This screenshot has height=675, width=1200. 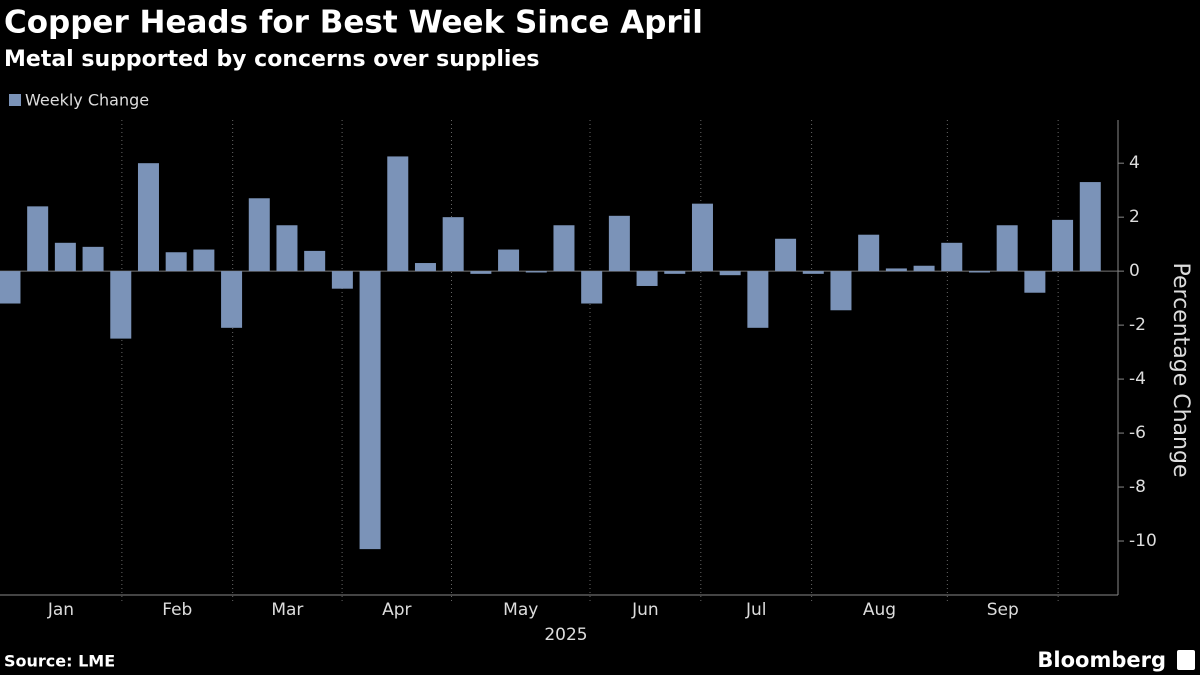 What do you see at coordinates (520, 610) in the screenshot?
I see `x-tick-label: May` at bounding box center [520, 610].